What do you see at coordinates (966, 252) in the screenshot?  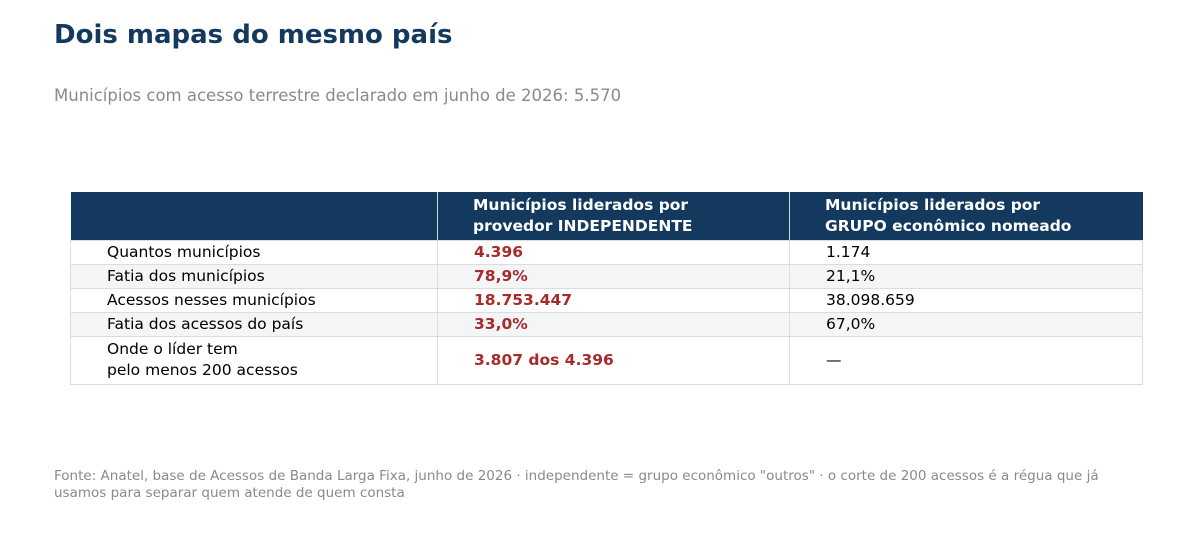 I see `grupo-value: 1.174` at bounding box center [966, 252].